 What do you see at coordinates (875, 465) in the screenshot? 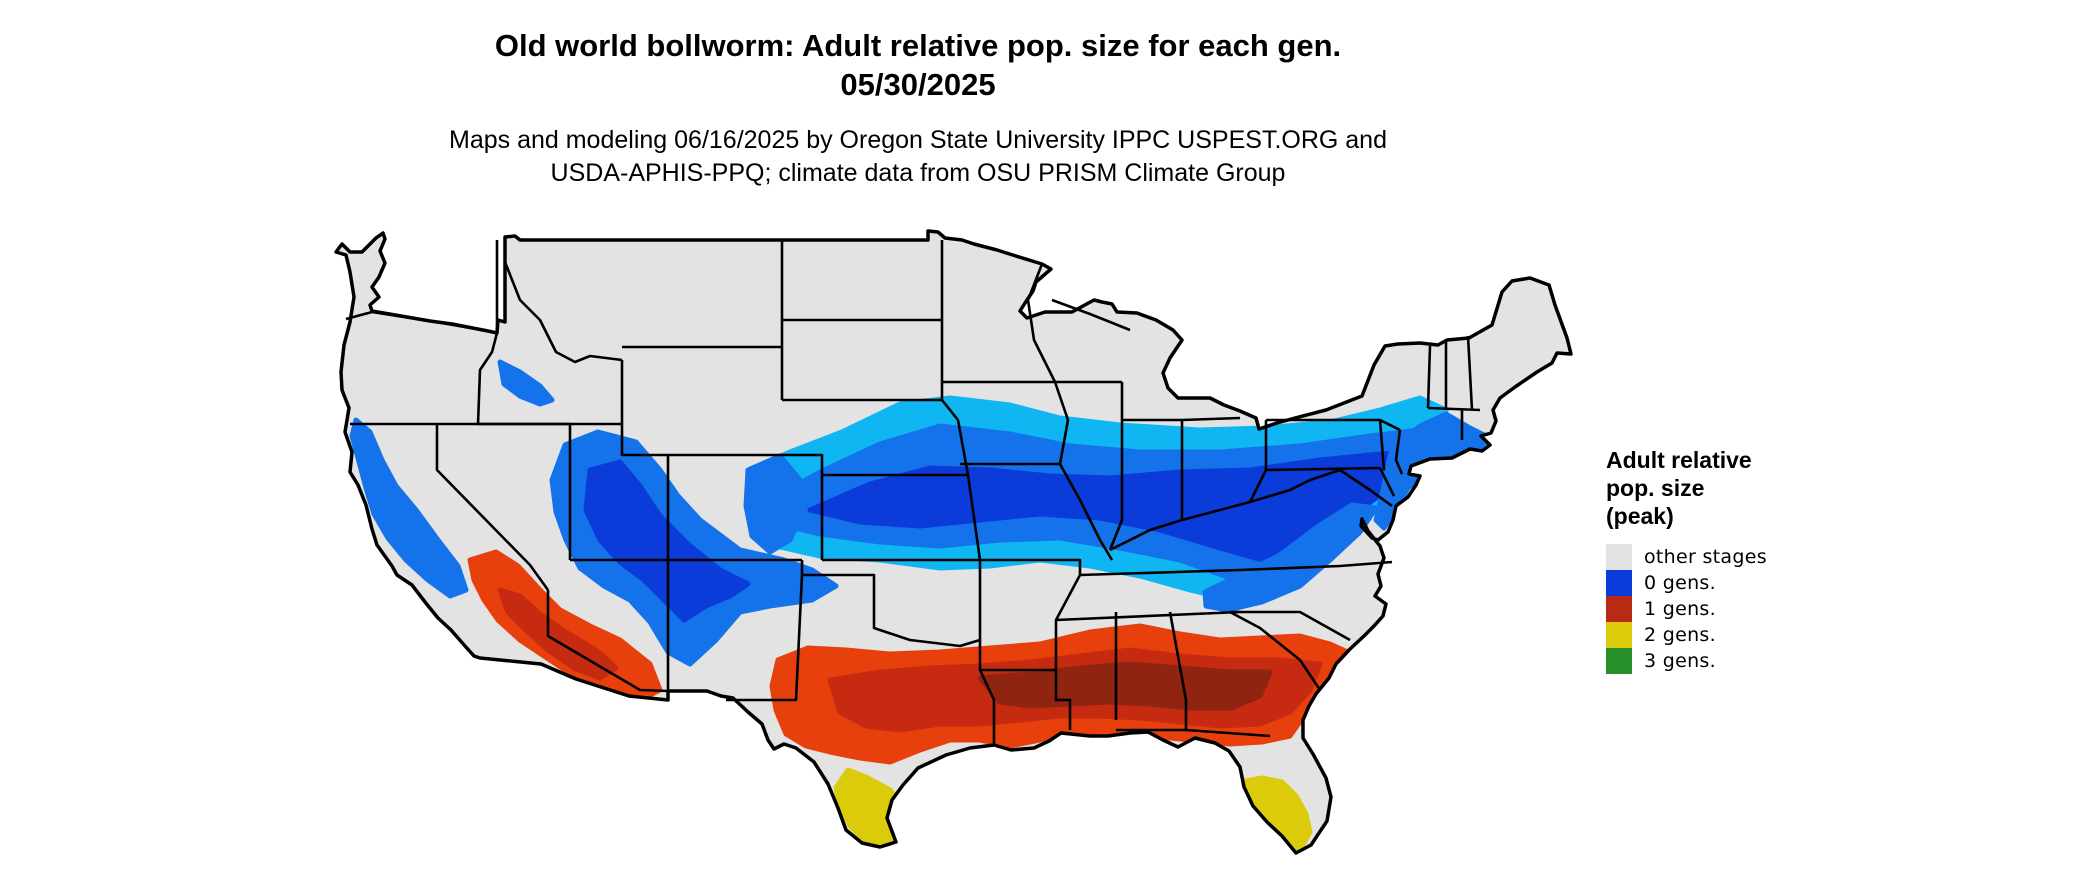
I see `border-ne-co-ks` at bounding box center [875, 465].